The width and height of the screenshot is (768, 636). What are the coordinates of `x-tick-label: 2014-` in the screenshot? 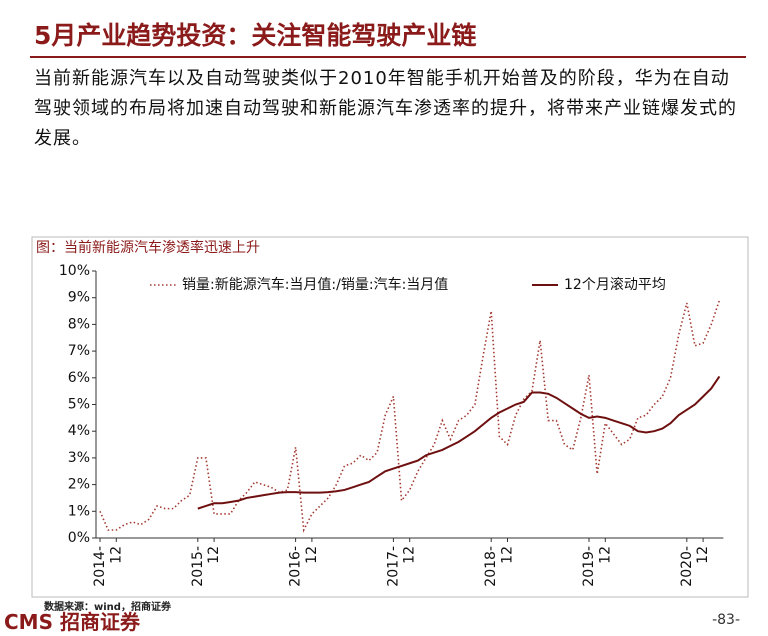 It's located at (100, 566).